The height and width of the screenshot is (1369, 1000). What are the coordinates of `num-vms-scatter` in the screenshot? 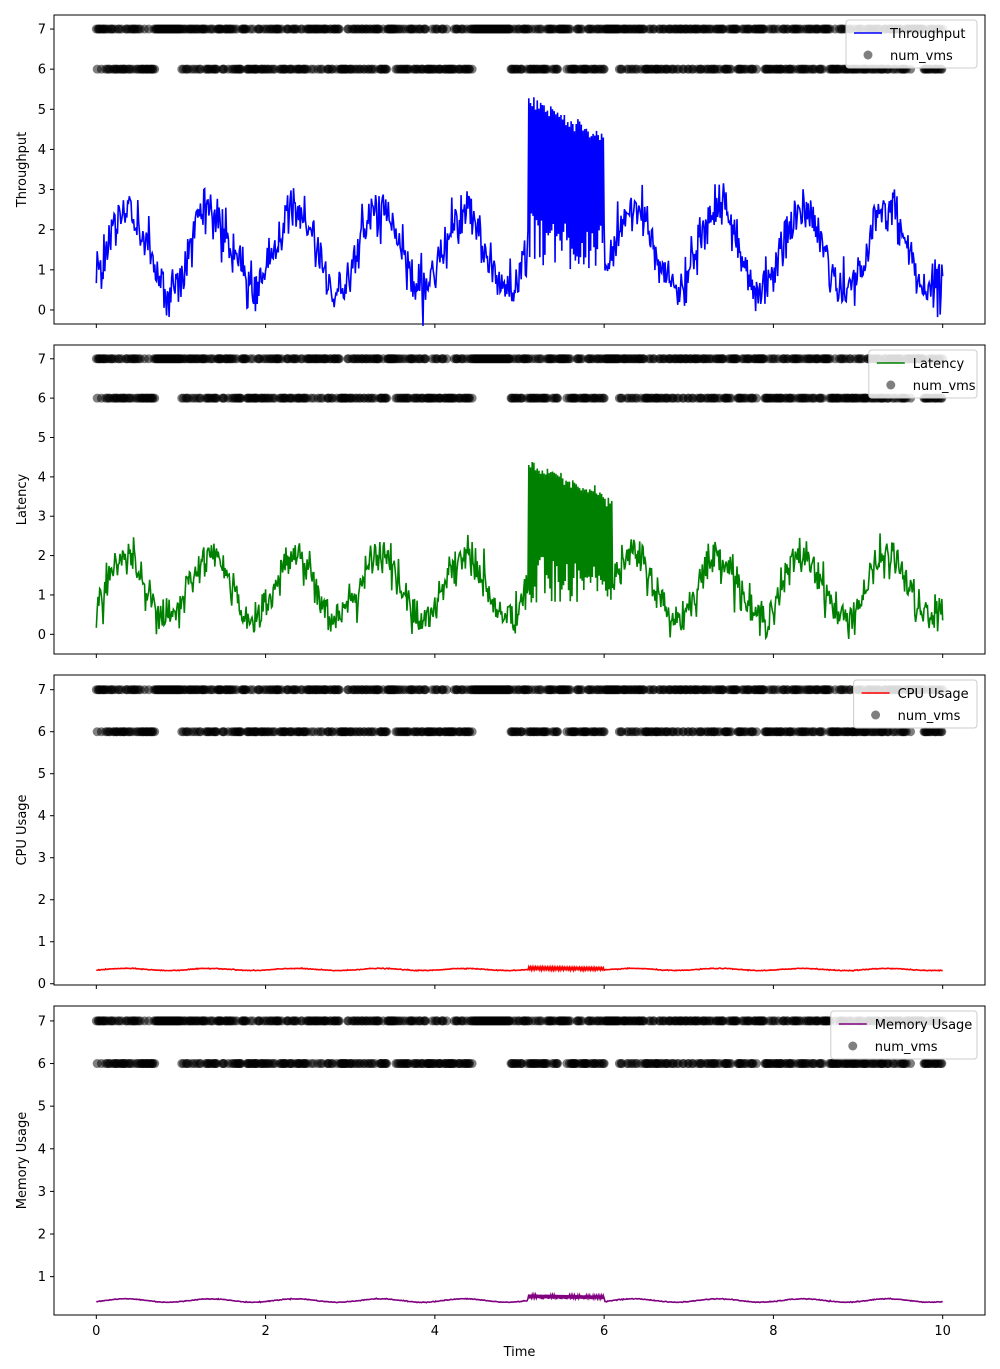 It's located at (519, 711).